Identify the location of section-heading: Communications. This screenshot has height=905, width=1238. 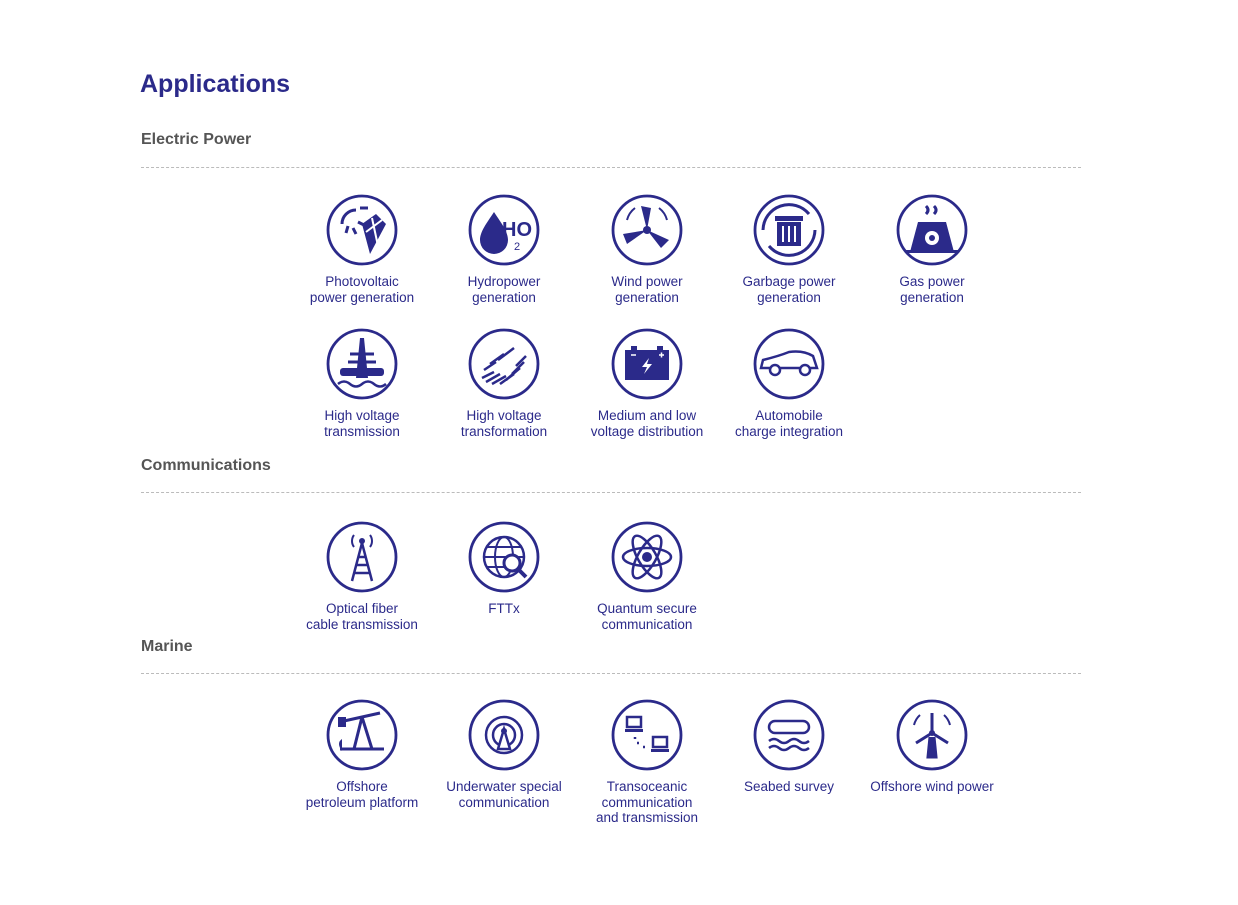
(206, 465).